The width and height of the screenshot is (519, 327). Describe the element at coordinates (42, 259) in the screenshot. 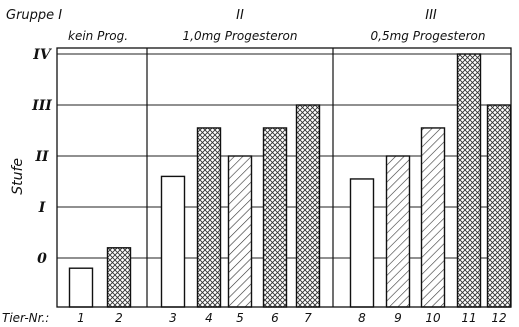

I see `y-tick-label: 0` at that location.